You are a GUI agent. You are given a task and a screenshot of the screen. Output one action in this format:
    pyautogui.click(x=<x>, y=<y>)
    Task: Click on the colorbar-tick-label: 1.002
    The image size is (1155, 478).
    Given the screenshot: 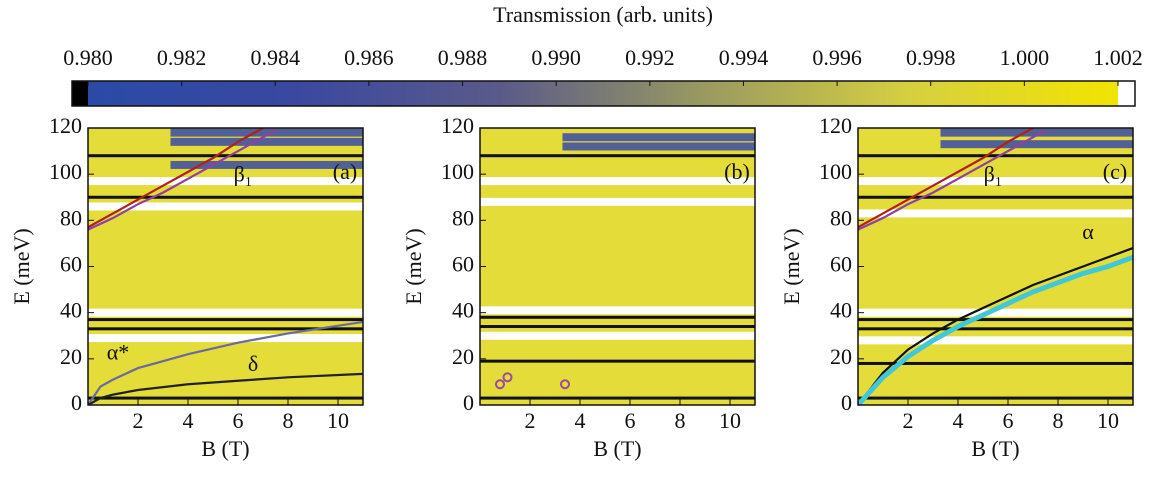 What is the action you would take?
    pyautogui.click(x=1118, y=57)
    